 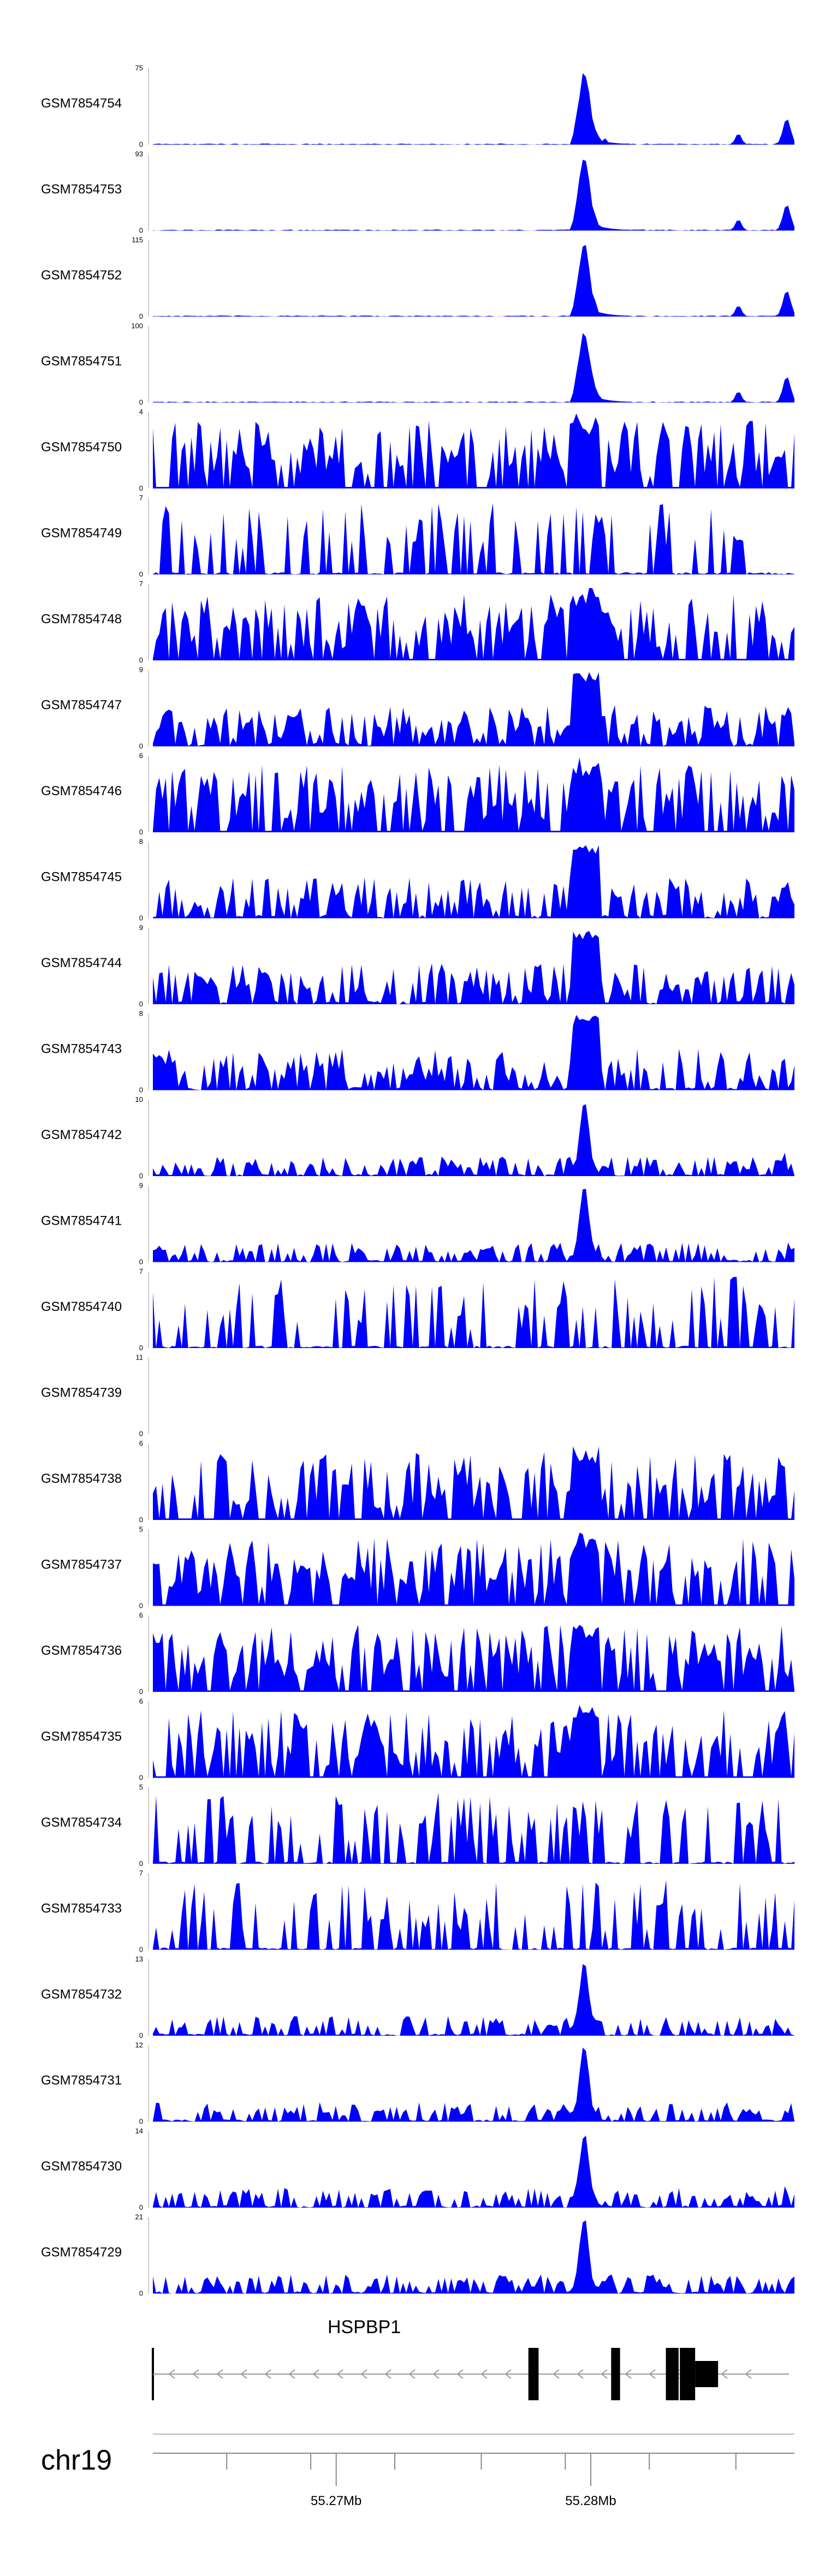 I want to click on track-GSM7854748: GSM7854748 7 0, so click(x=417, y=622).